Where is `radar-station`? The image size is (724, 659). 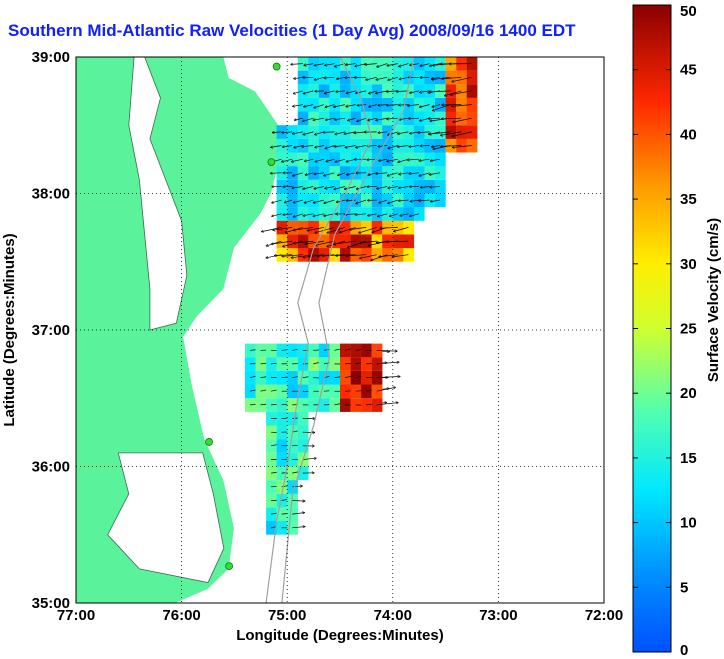
radar-station is located at coordinates (209, 442).